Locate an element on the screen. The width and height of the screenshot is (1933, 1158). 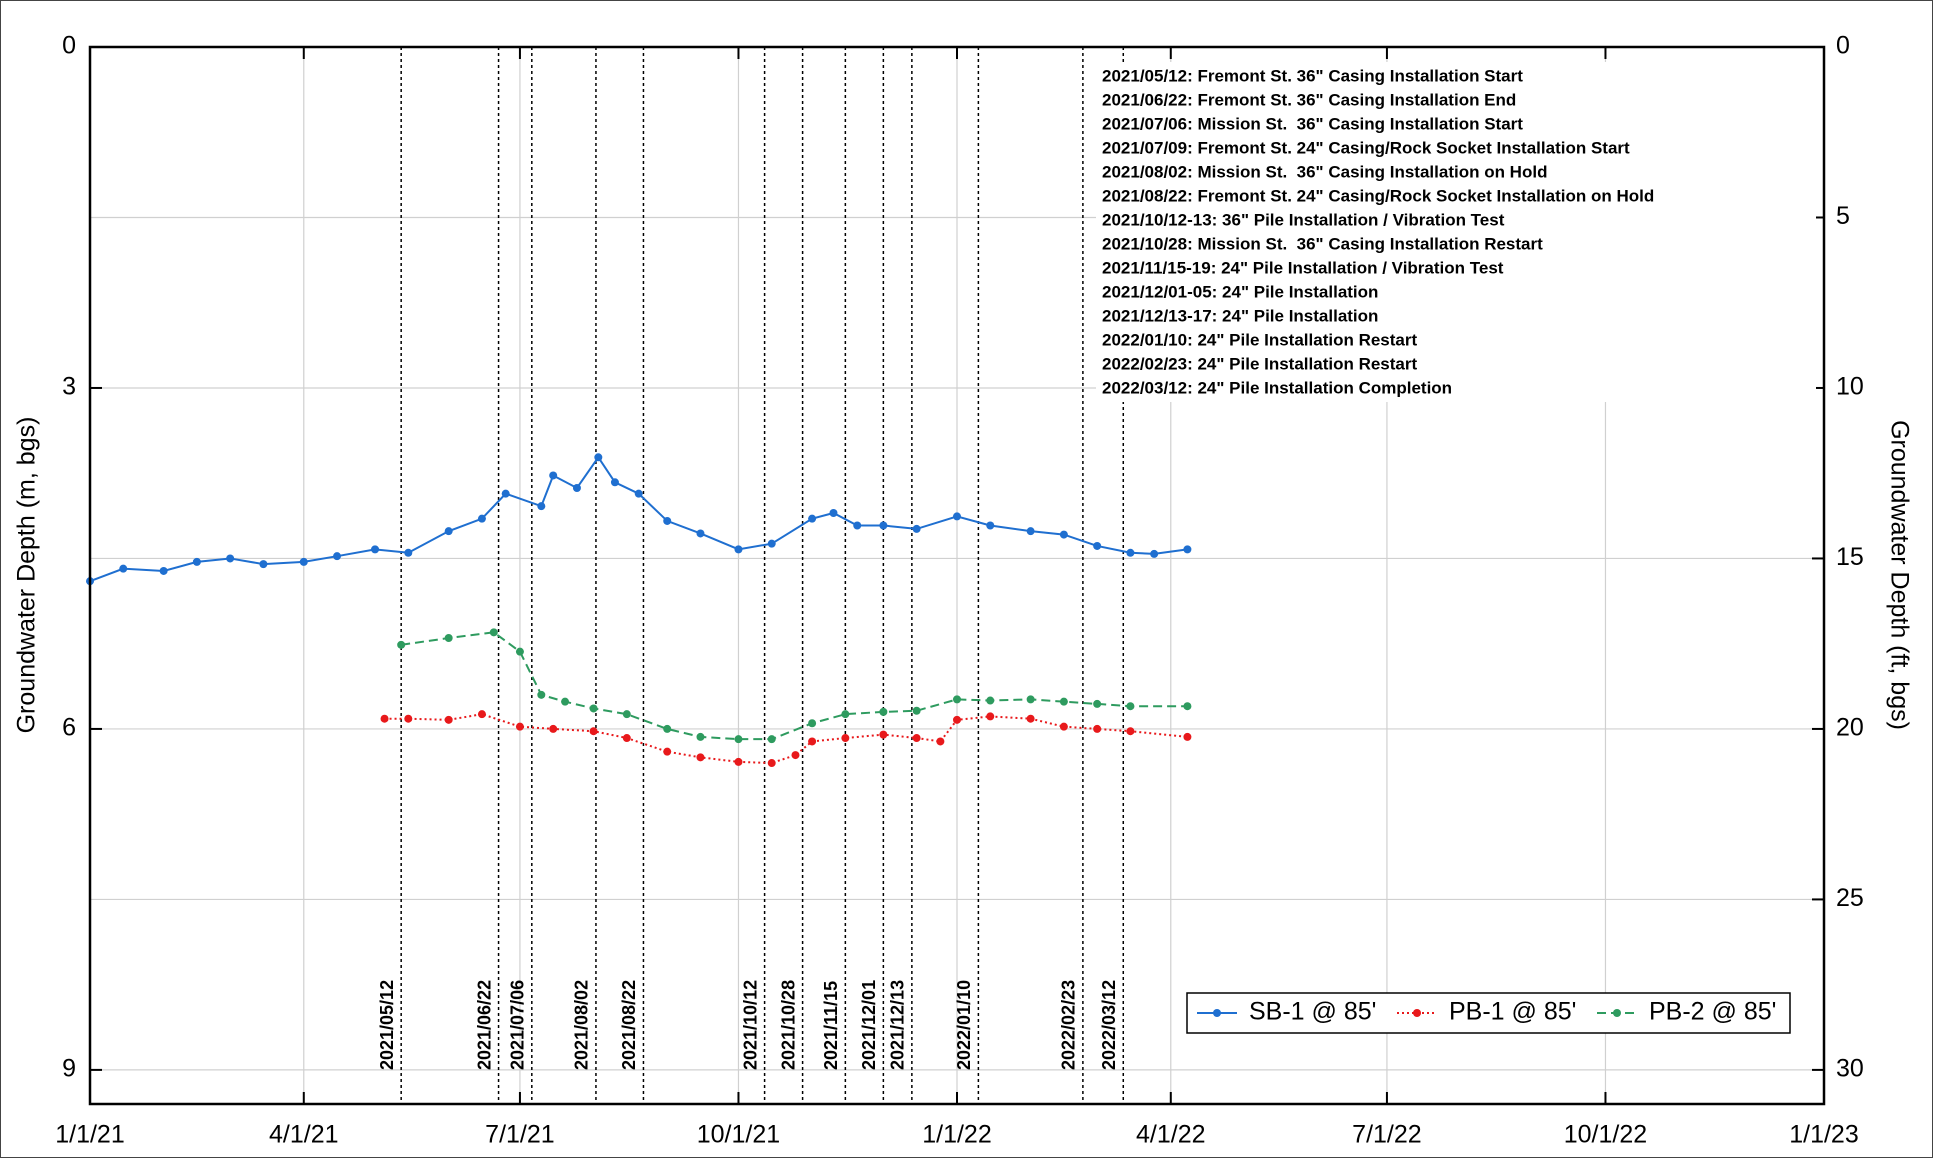
event-label: 2021/11/15 is located at coordinates (831, 1025).